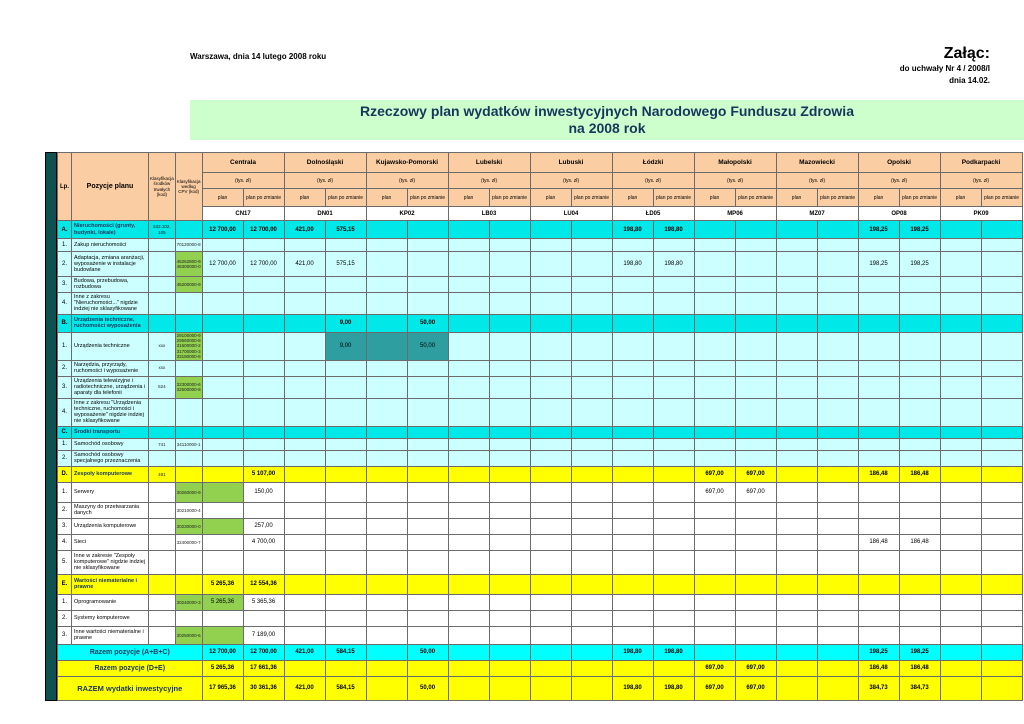  Describe the element at coordinates (653, 162) in the screenshot. I see `region-header: Łódzki` at that location.